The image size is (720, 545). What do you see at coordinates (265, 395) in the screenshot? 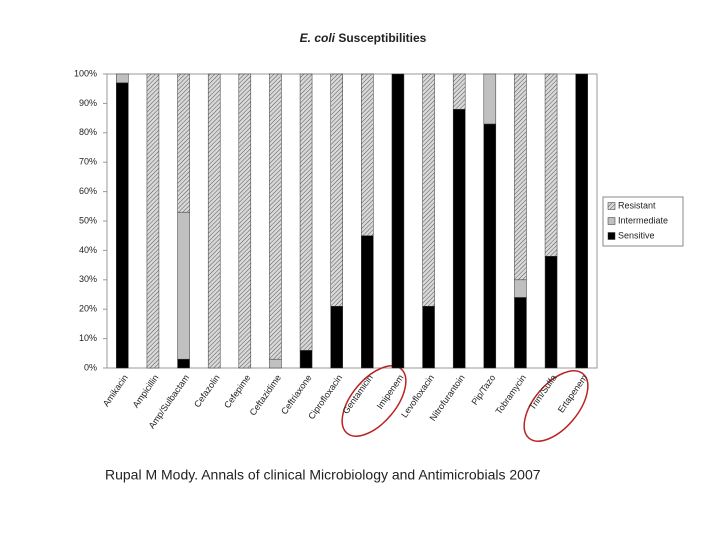
I see `x-tick-label: Ceftazidime` at bounding box center [265, 395].